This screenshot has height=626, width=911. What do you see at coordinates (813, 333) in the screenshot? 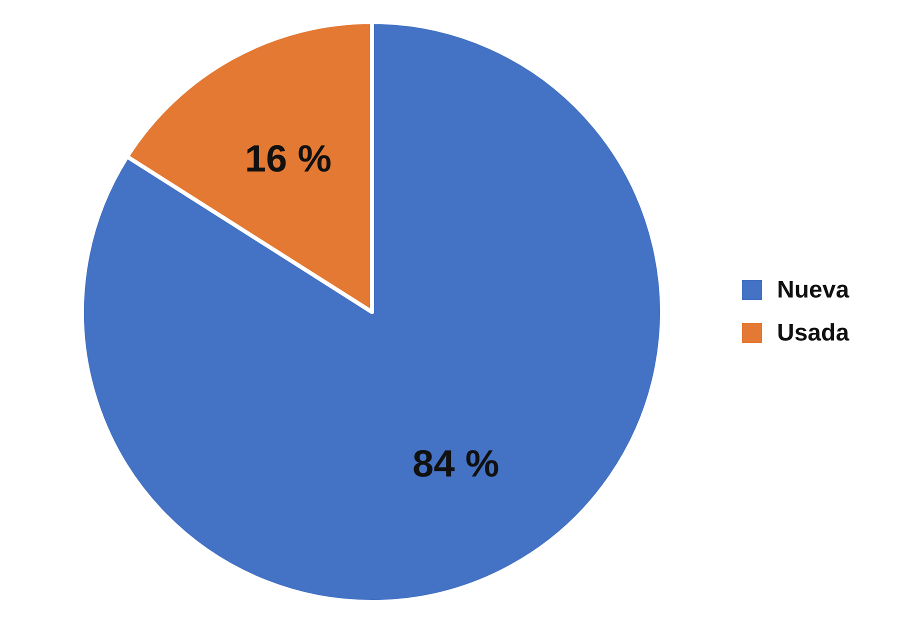
I see `legend-label: Usada` at bounding box center [813, 333].